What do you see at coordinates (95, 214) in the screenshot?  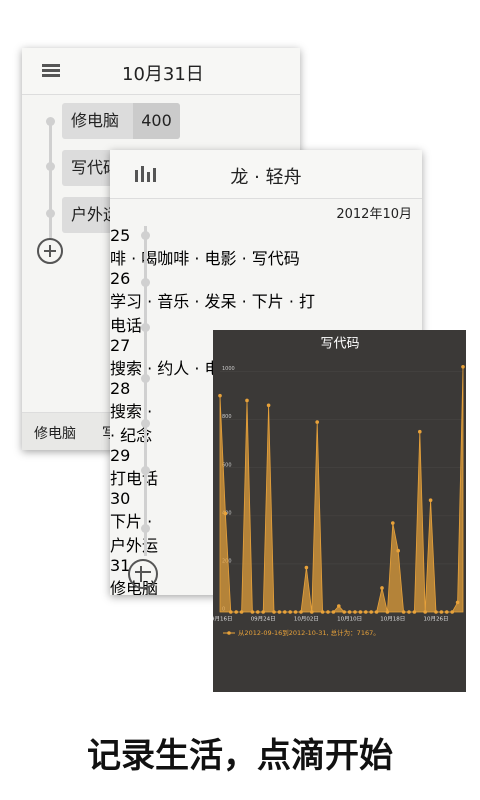 I see `item-label: 户外运` at bounding box center [95, 214].